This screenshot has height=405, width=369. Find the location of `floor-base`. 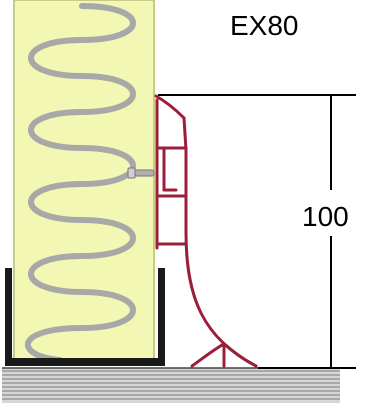

floor-base is located at coordinates (171, 385).